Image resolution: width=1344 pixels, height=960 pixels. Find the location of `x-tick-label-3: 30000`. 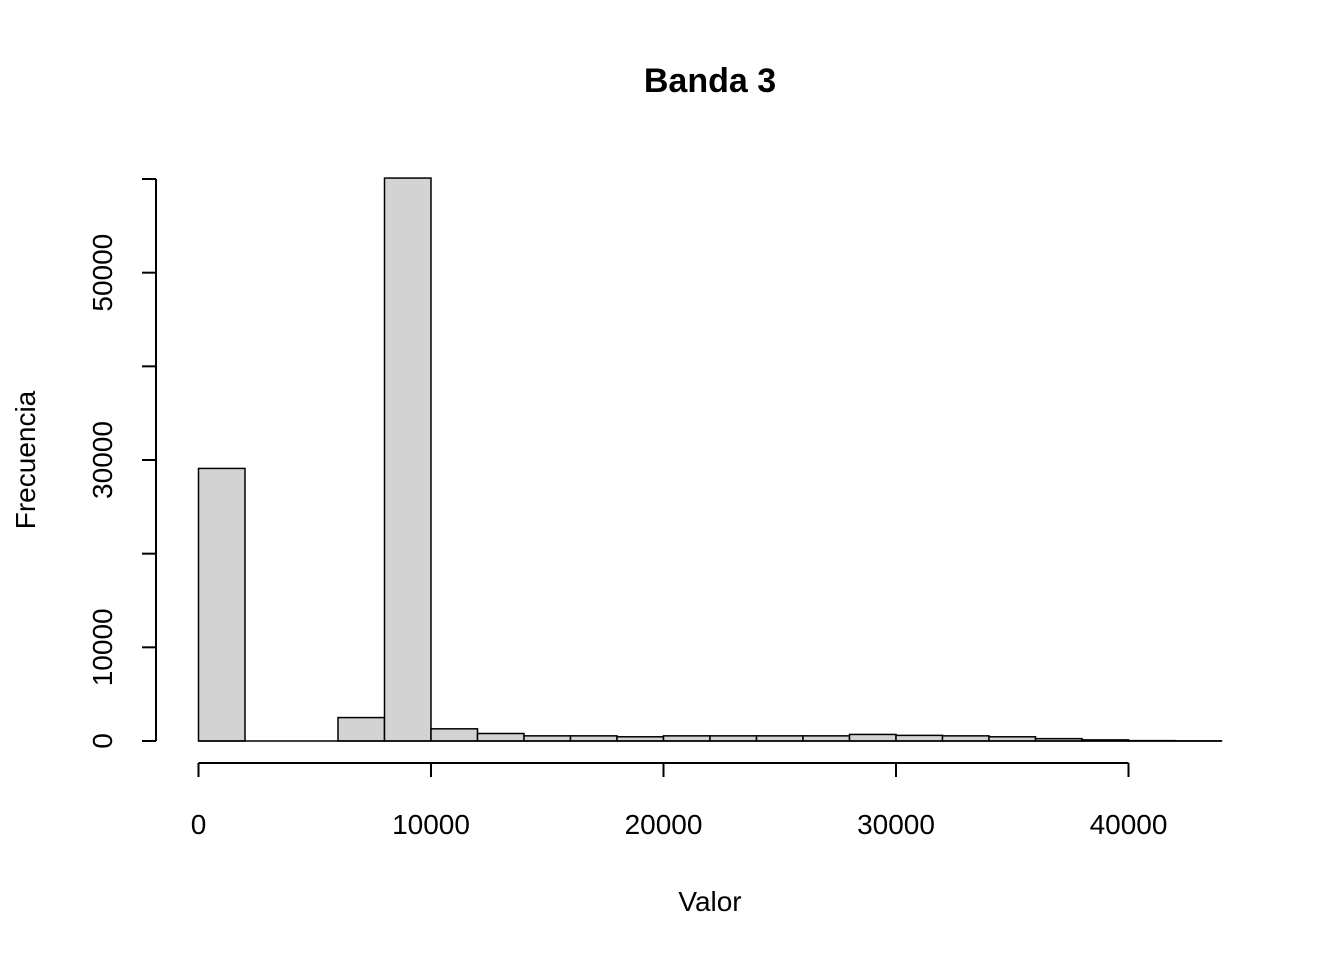

x-tick-label-3: 30000 is located at coordinates (896, 824).